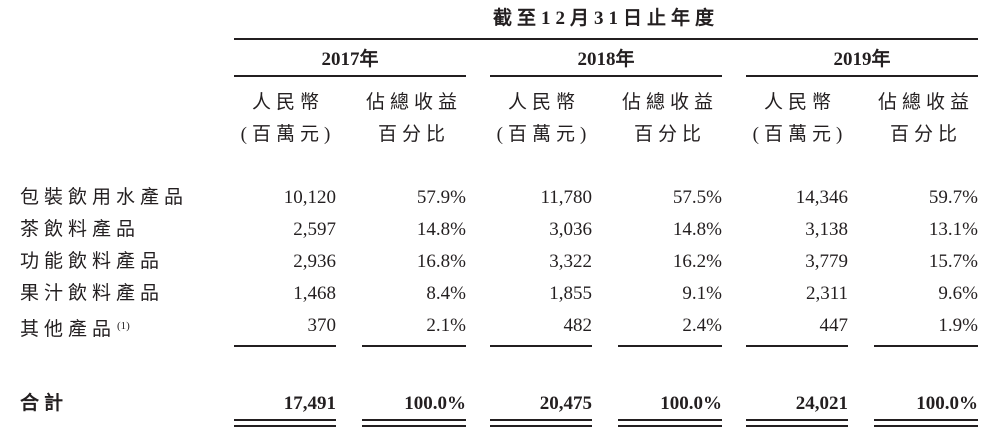 This screenshot has width=1000, height=438. I want to click on year-header-2019: 2019年, so click(862, 59).